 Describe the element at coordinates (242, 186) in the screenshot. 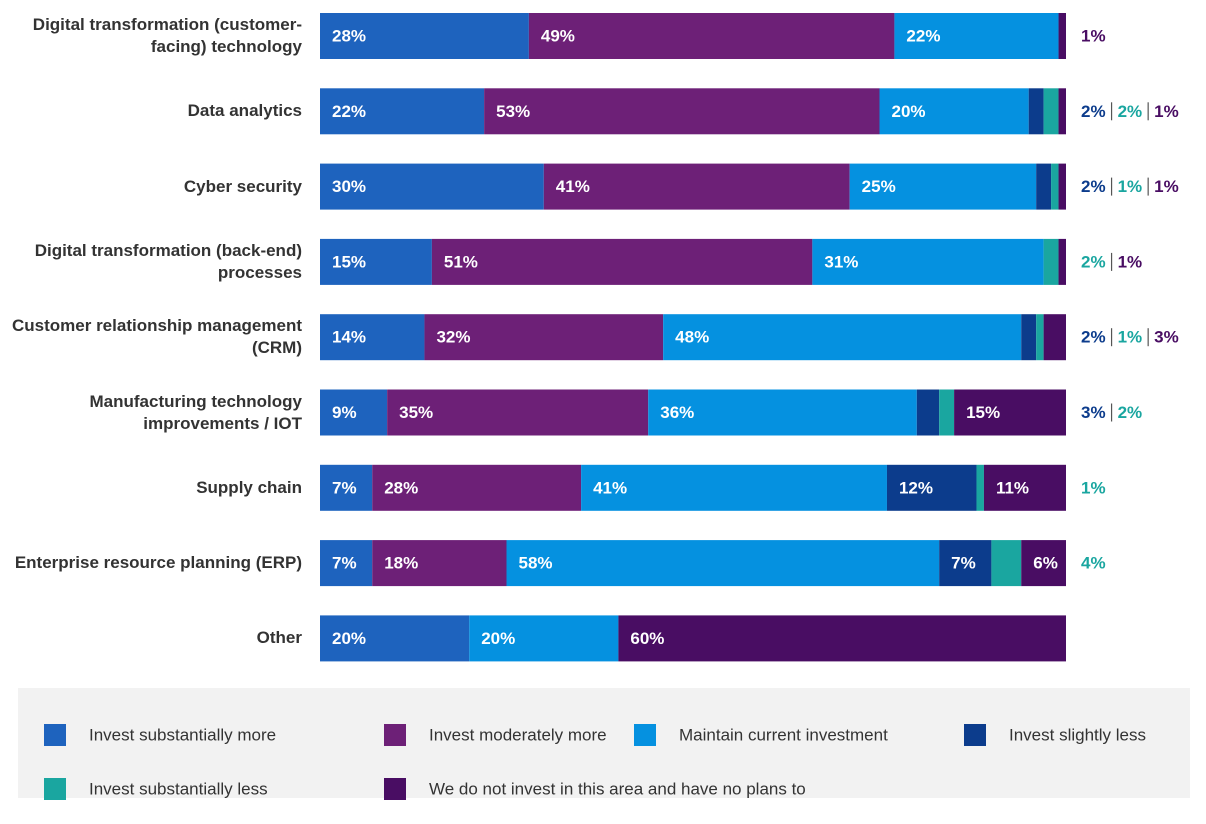

I see `category-text: Cyber security` at that location.